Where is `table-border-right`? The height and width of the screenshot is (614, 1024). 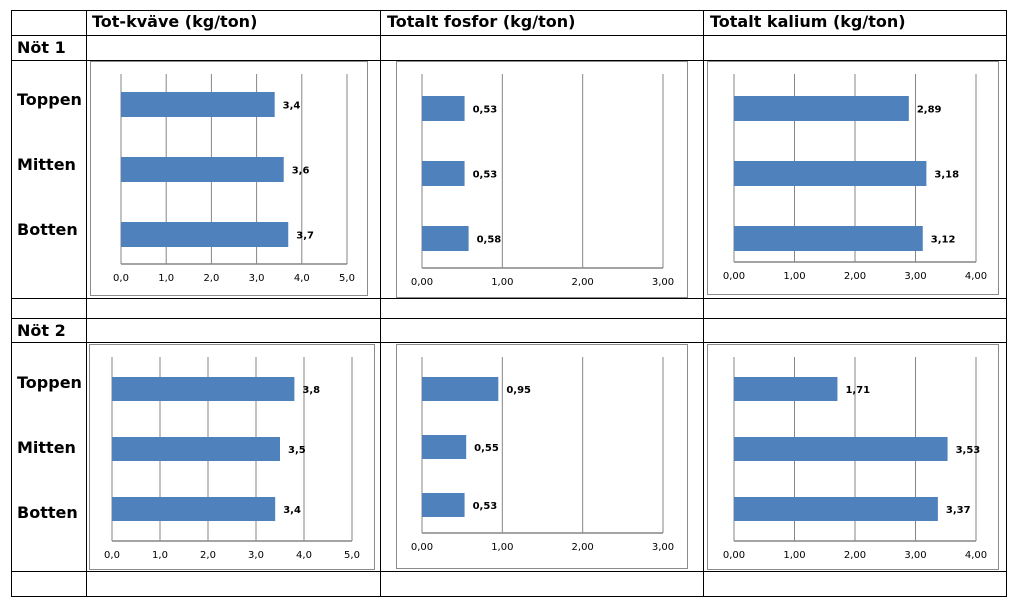 table-border-right is located at coordinates (1006, 303).